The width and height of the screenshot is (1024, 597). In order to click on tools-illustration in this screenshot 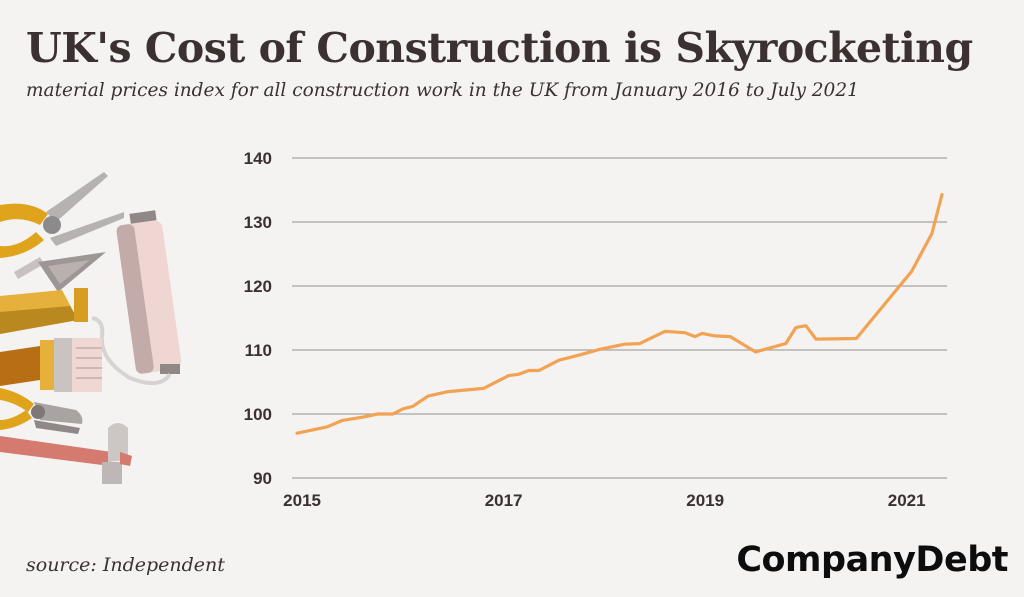, I will do `click(91, 328)`.